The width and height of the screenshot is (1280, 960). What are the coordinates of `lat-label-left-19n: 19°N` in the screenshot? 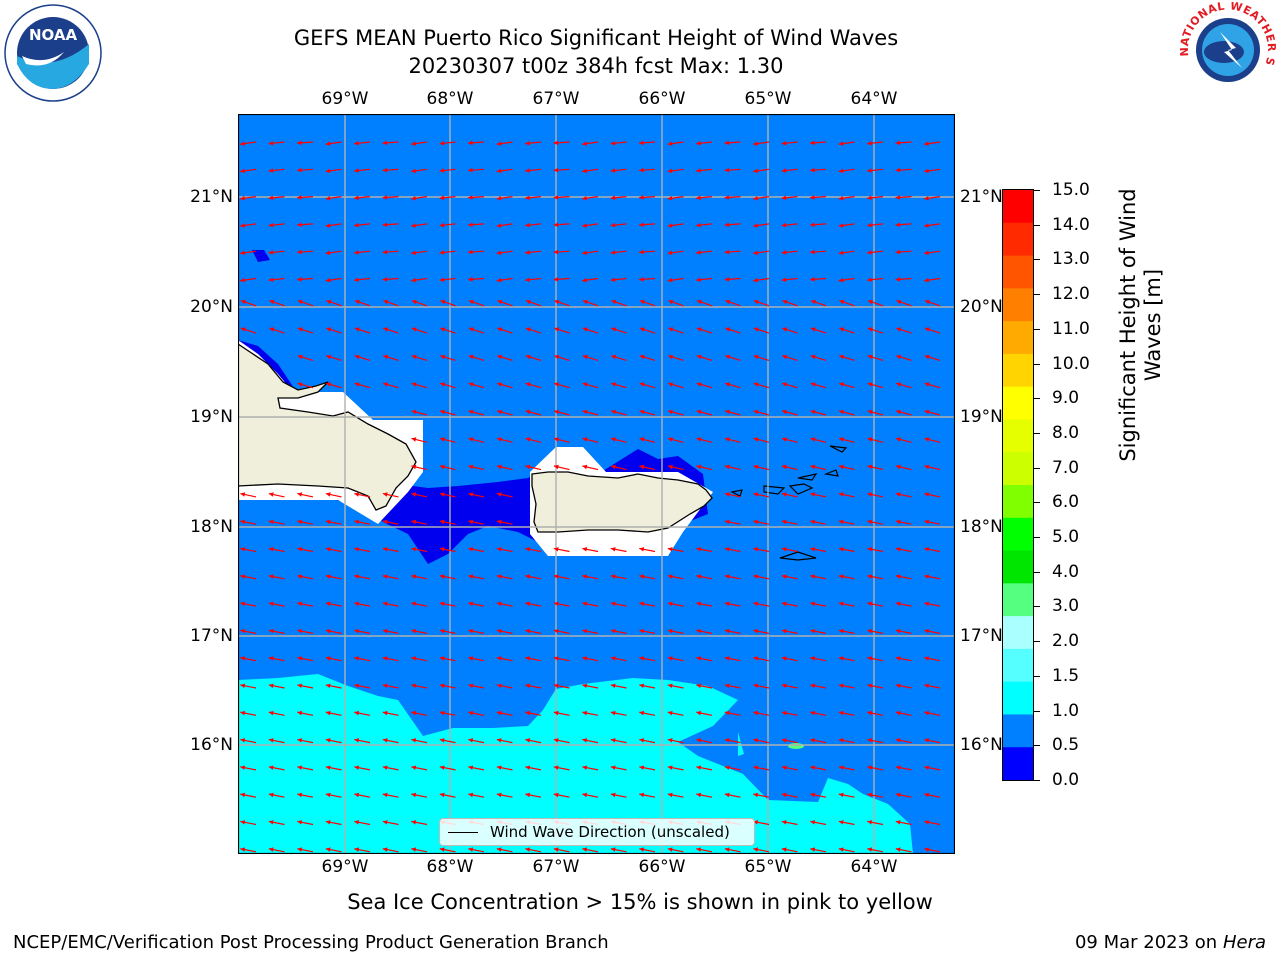 It's located at (211, 417).